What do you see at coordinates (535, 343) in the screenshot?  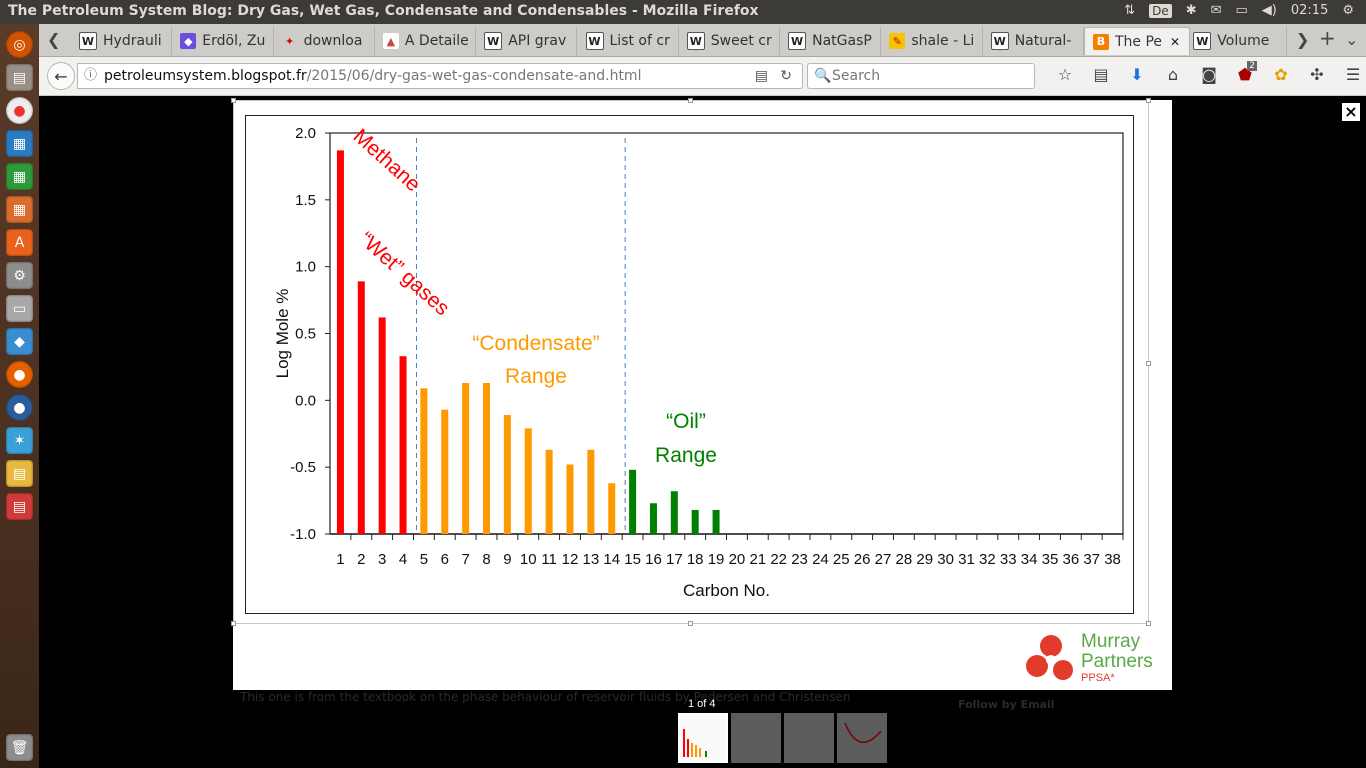 I see `annotation-condensate: “Condensate”` at bounding box center [535, 343].